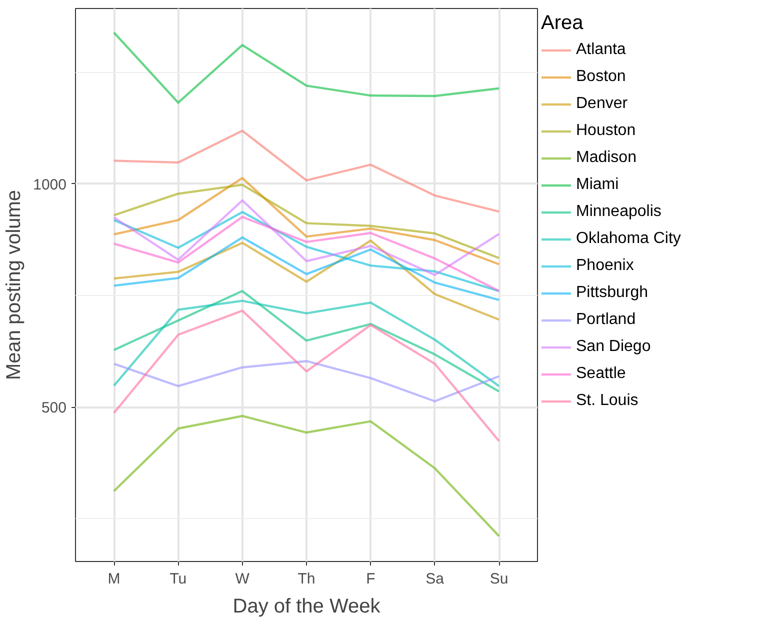  I want to click on legend-label: Phoenix, so click(605, 266).